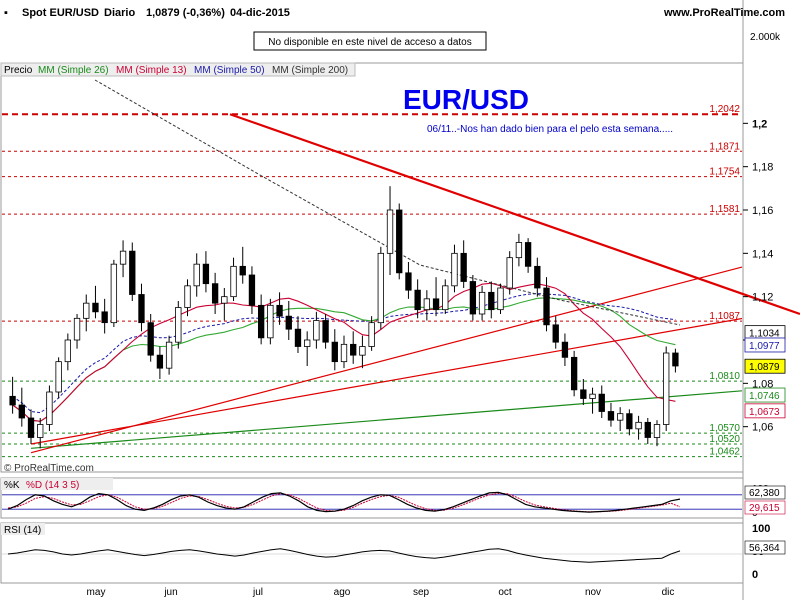 The height and width of the screenshot is (600, 800). Describe the element at coordinates (762, 211) in the screenshot. I see `price-tick-label: 1,16` at that location.